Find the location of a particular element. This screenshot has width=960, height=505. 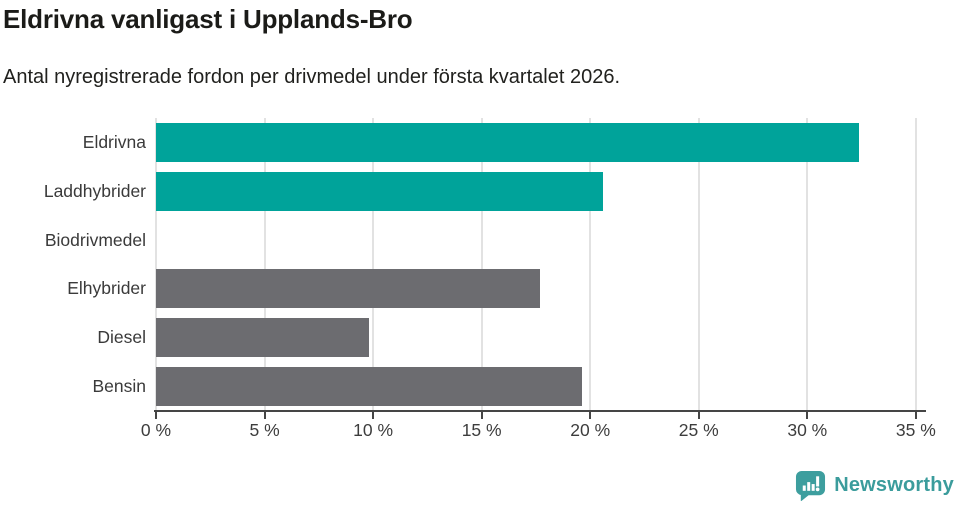

chart-title: Eldrivna vanligast i Upplands-Bro is located at coordinates (208, 19).